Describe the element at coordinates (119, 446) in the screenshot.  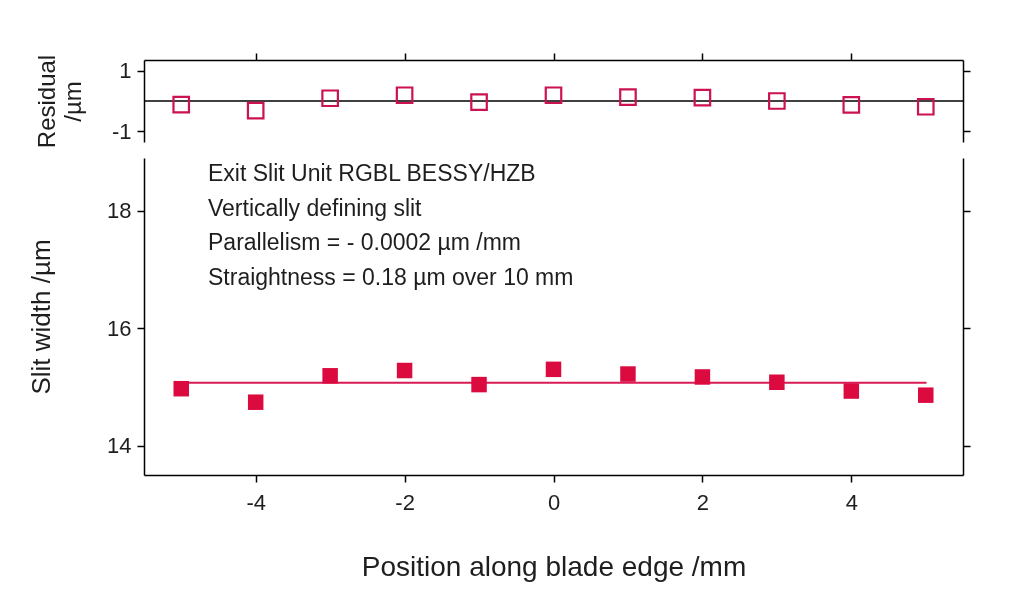
I see `y-tick-label: 14` at that location.